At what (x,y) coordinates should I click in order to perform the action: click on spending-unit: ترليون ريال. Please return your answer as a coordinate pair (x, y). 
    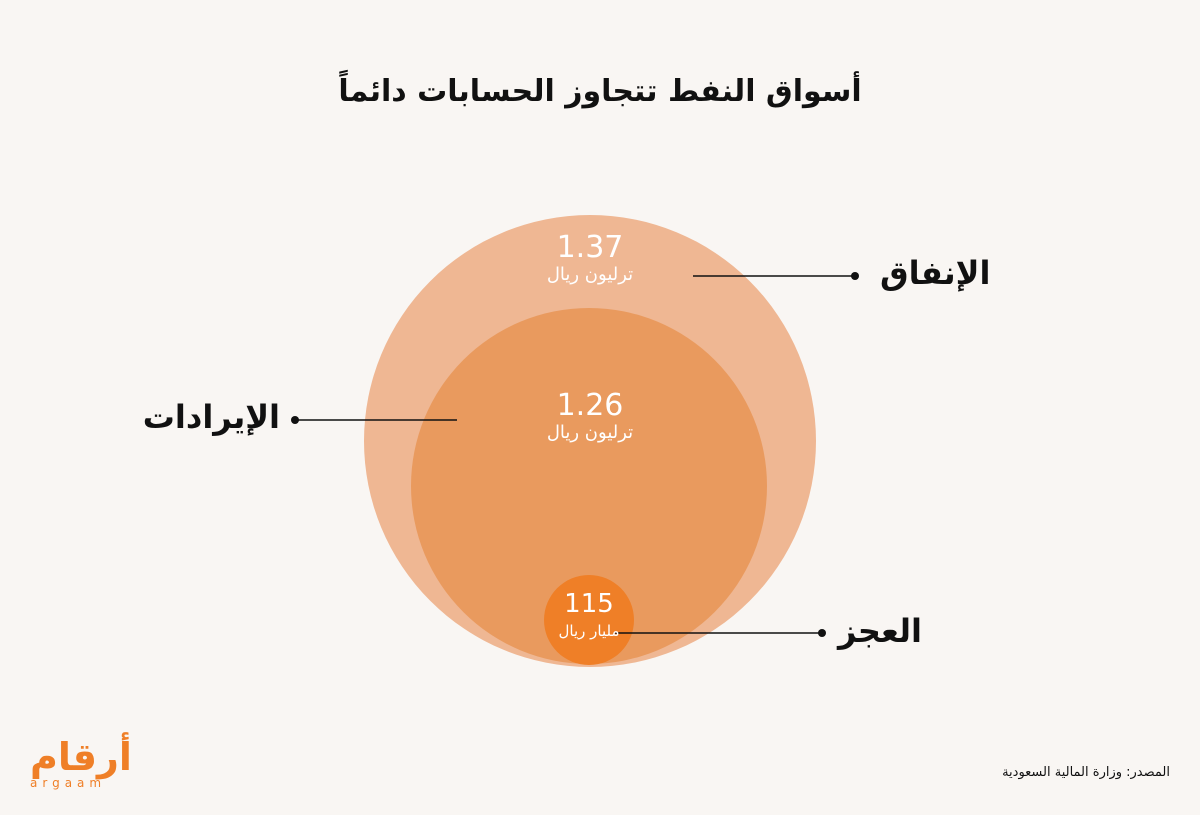
    Looking at the image, I should click on (590, 274).